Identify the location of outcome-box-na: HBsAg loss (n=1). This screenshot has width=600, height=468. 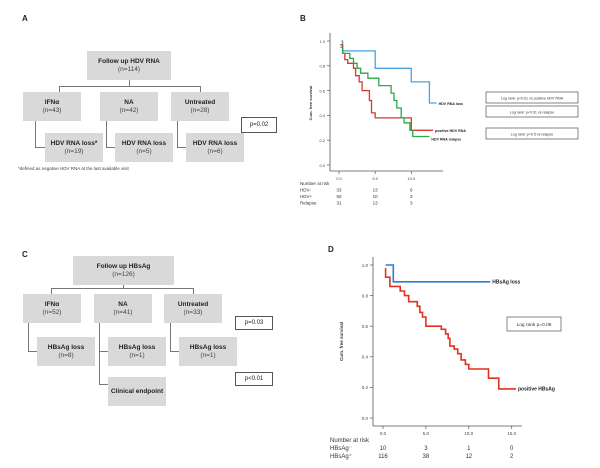
(137, 351).